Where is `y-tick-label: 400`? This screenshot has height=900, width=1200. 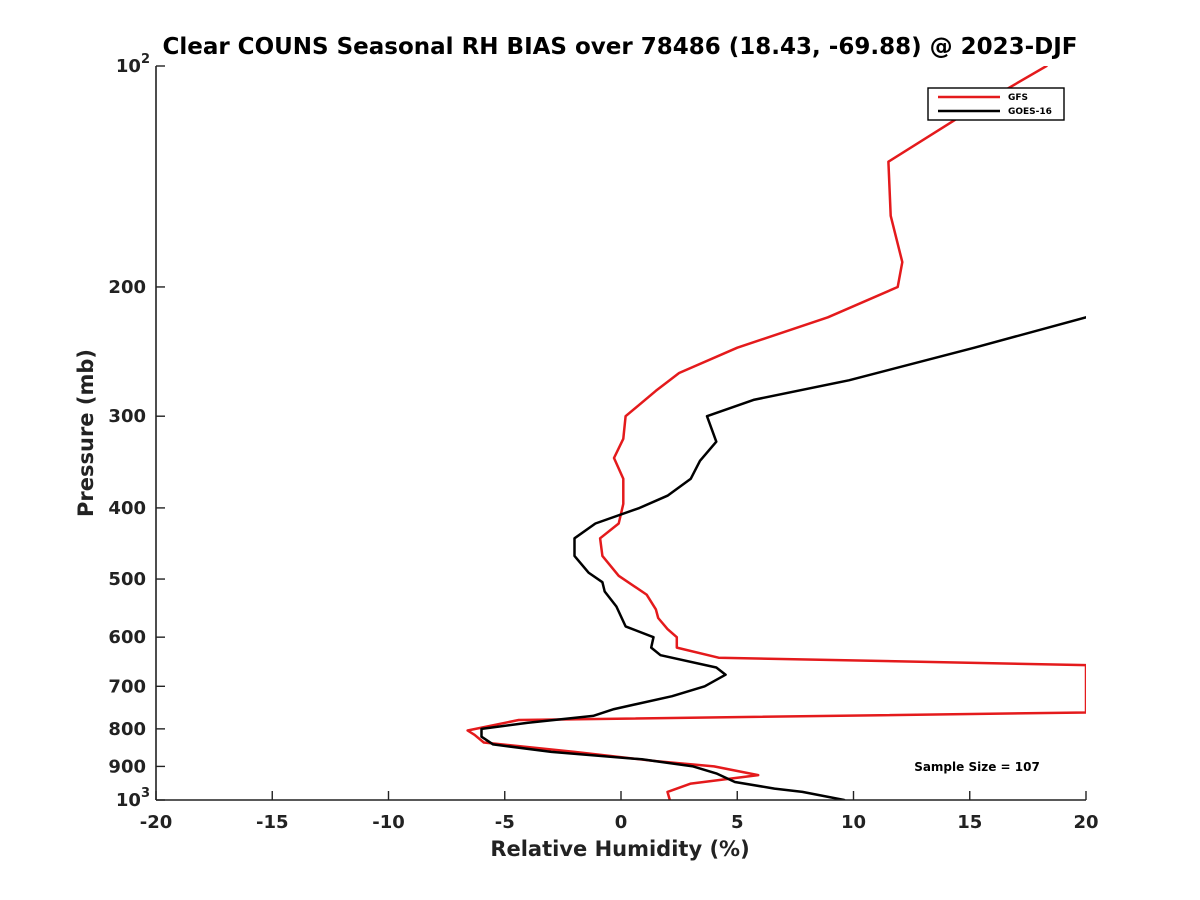 y-tick-label: 400 is located at coordinates (127, 508).